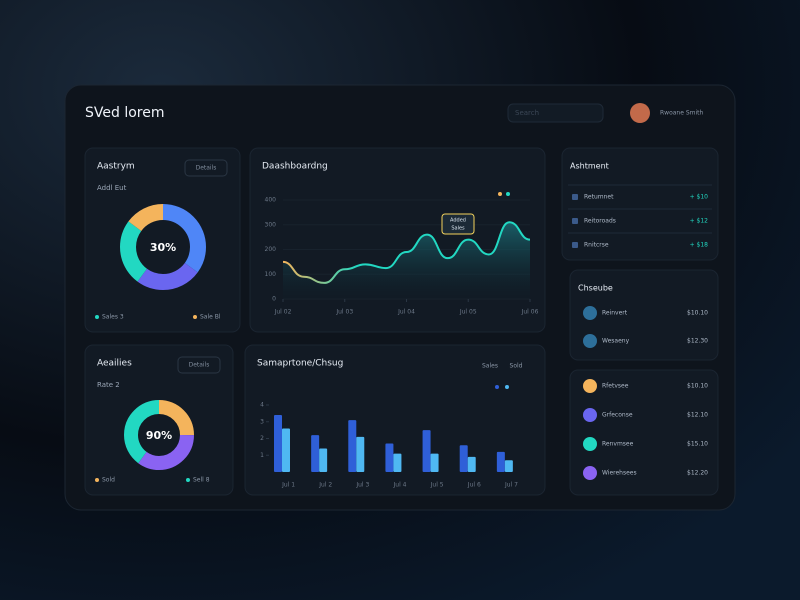 Image resolution: width=800 pixels, height=600 pixels. What do you see at coordinates (288, 485) in the screenshot?
I see `x-tick-label: Jul 1` at bounding box center [288, 485].